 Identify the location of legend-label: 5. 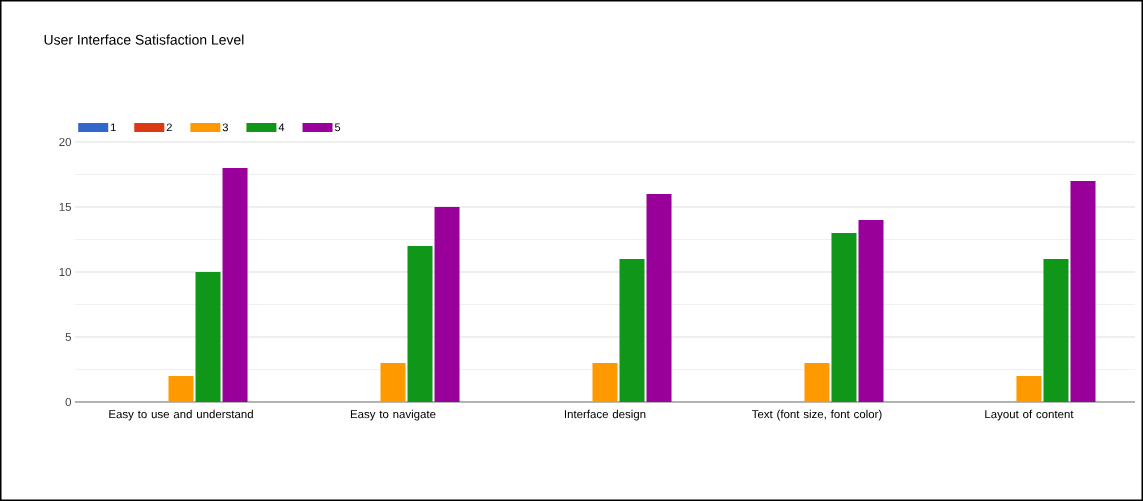
(337, 127).